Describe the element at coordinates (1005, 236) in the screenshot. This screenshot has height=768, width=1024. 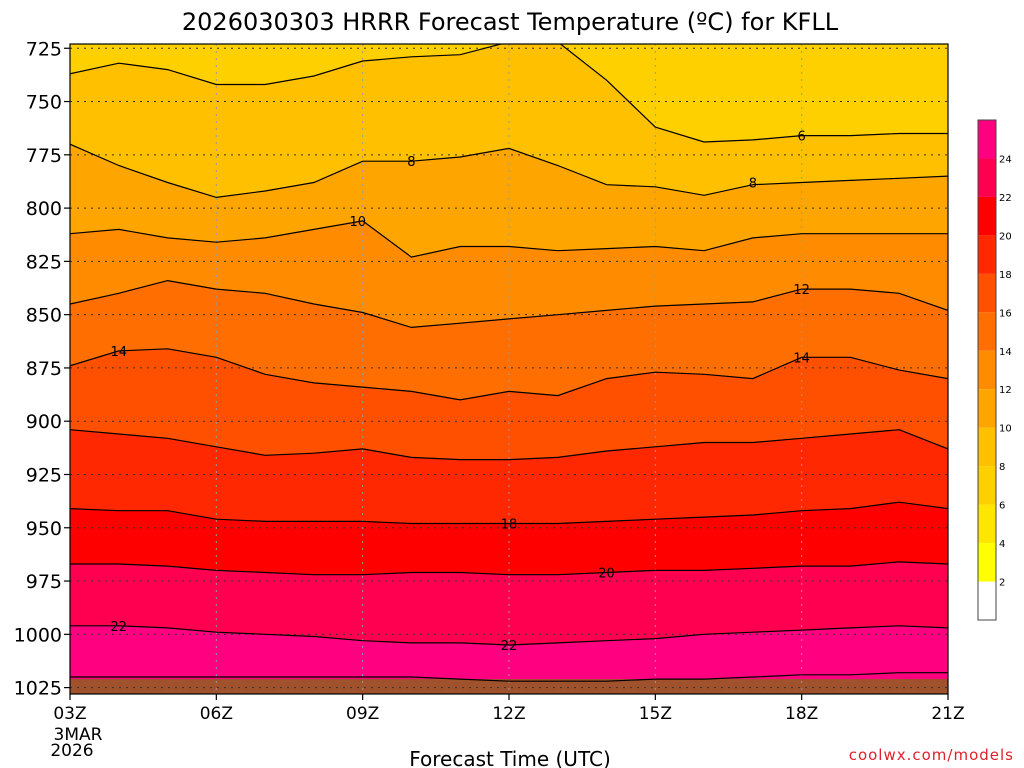
I see `colorbar-label: 20` at that location.